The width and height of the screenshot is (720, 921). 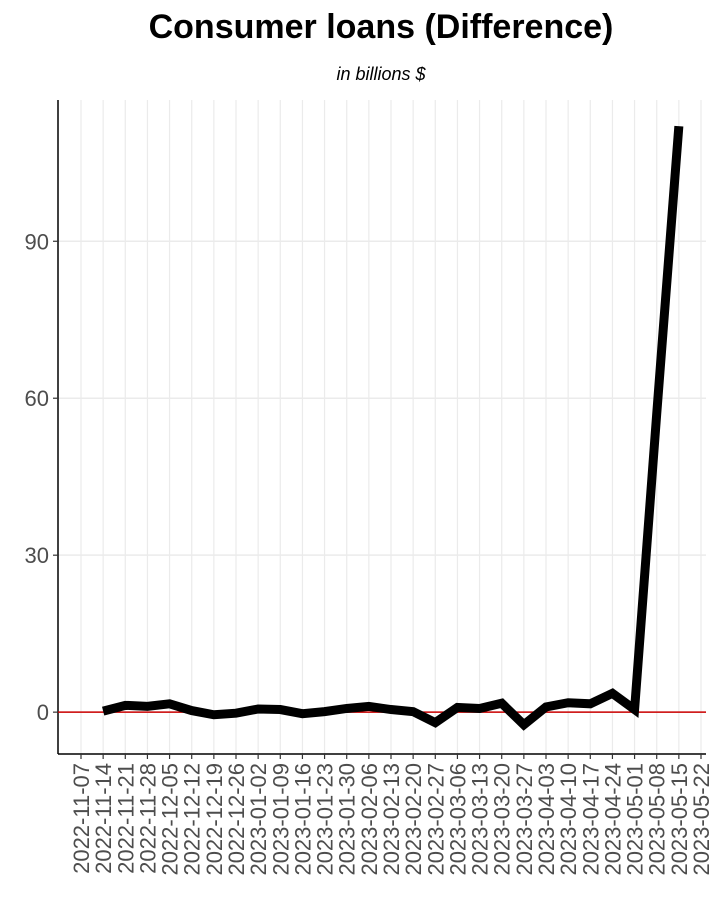 I want to click on x-tick-label: 2023-01-09, so click(x=280, y=819).